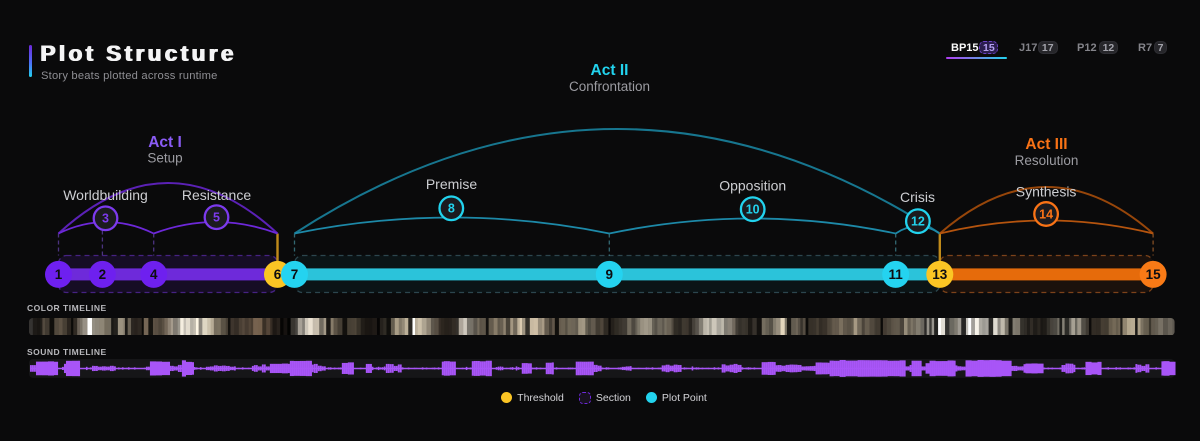 The image size is (1200, 441). What do you see at coordinates (896, 274) in the screenshot?
I see `svg-text: 11` at bounding box center [896, 274].